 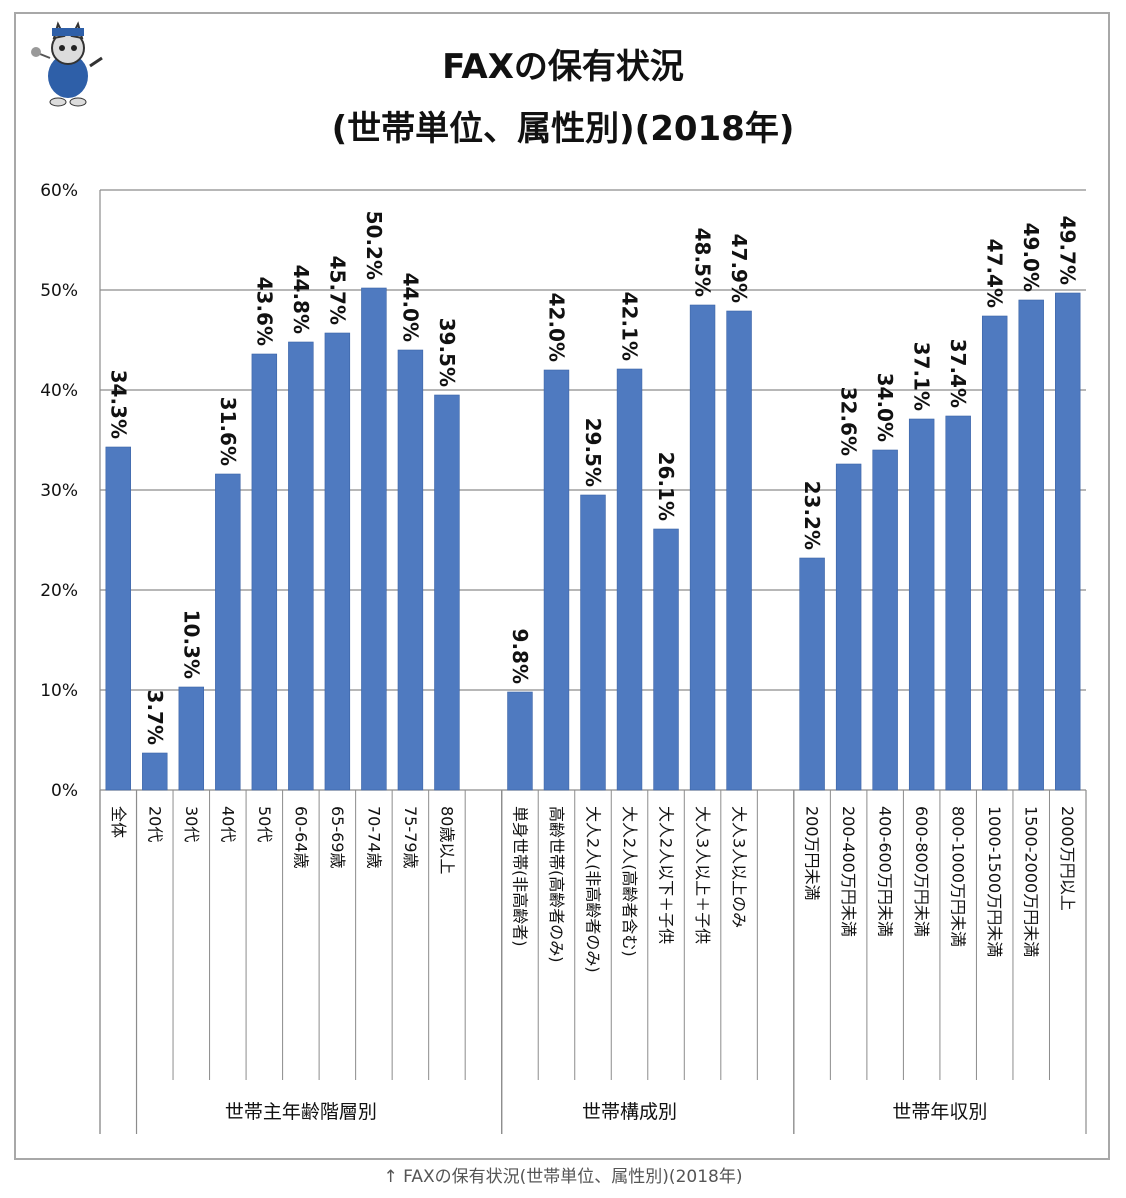 I want to click on data-label: 50.2%, so click(x=374, y=245).